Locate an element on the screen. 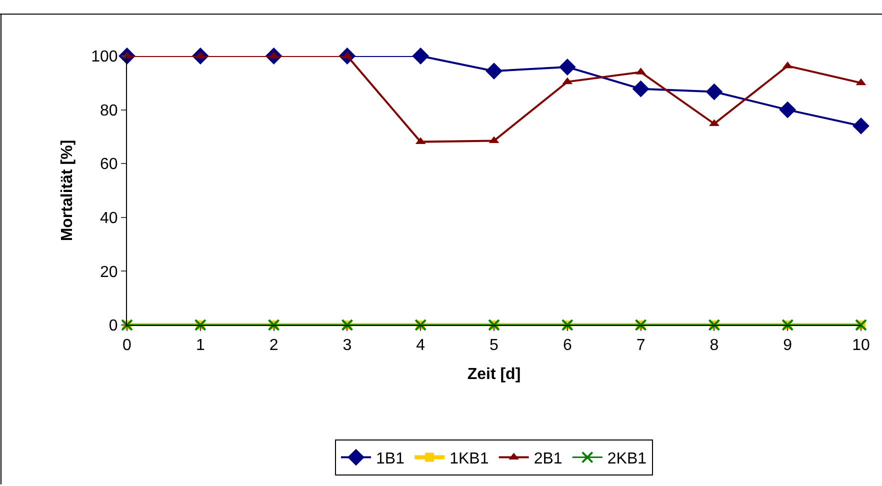  x-tick-label: 4 is located at coordinates (421, 345).